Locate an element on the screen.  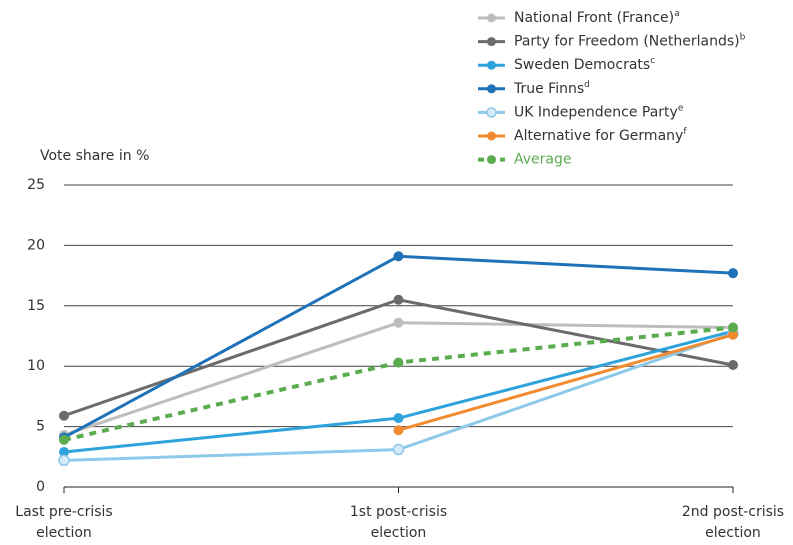
legend-name: UK Independence Party is located at coordinates (596, 112).